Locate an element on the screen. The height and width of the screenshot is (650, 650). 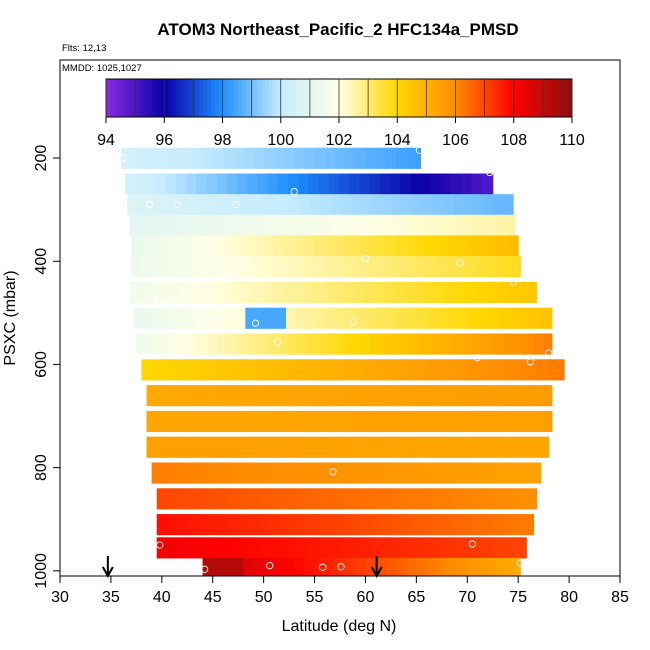
y-tick-label: 800 is located at coordinates (41, 467).